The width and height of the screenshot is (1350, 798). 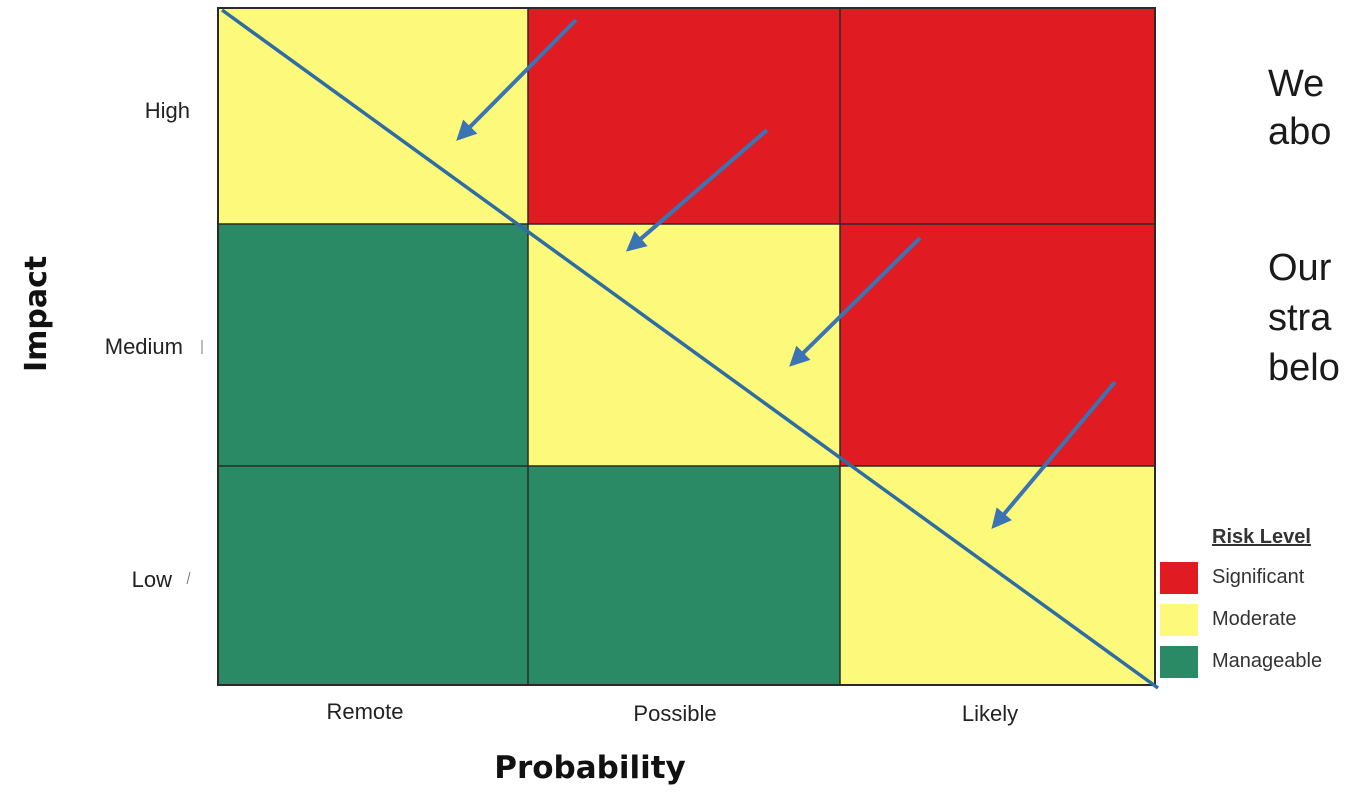 What do you see at coordinates (1179, 578) in the screenshot?
I see `legend-swatch-significant` at bounding box center [1179, 578].